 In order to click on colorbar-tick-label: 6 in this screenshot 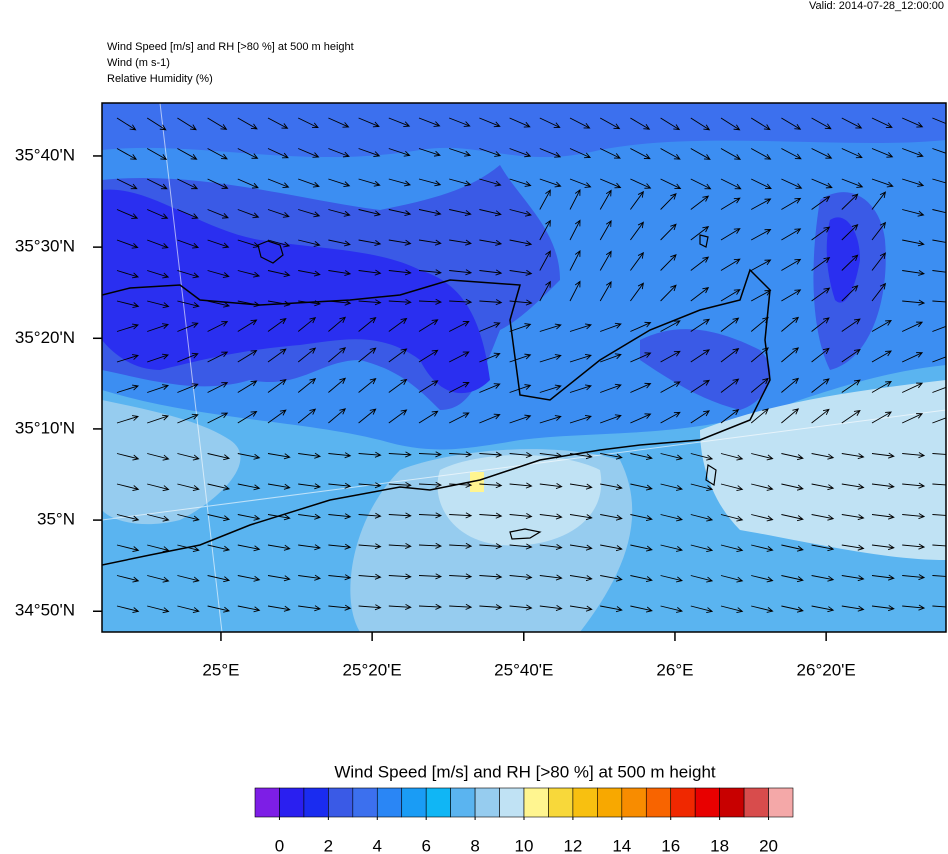, I will do `click(425, 845)`.